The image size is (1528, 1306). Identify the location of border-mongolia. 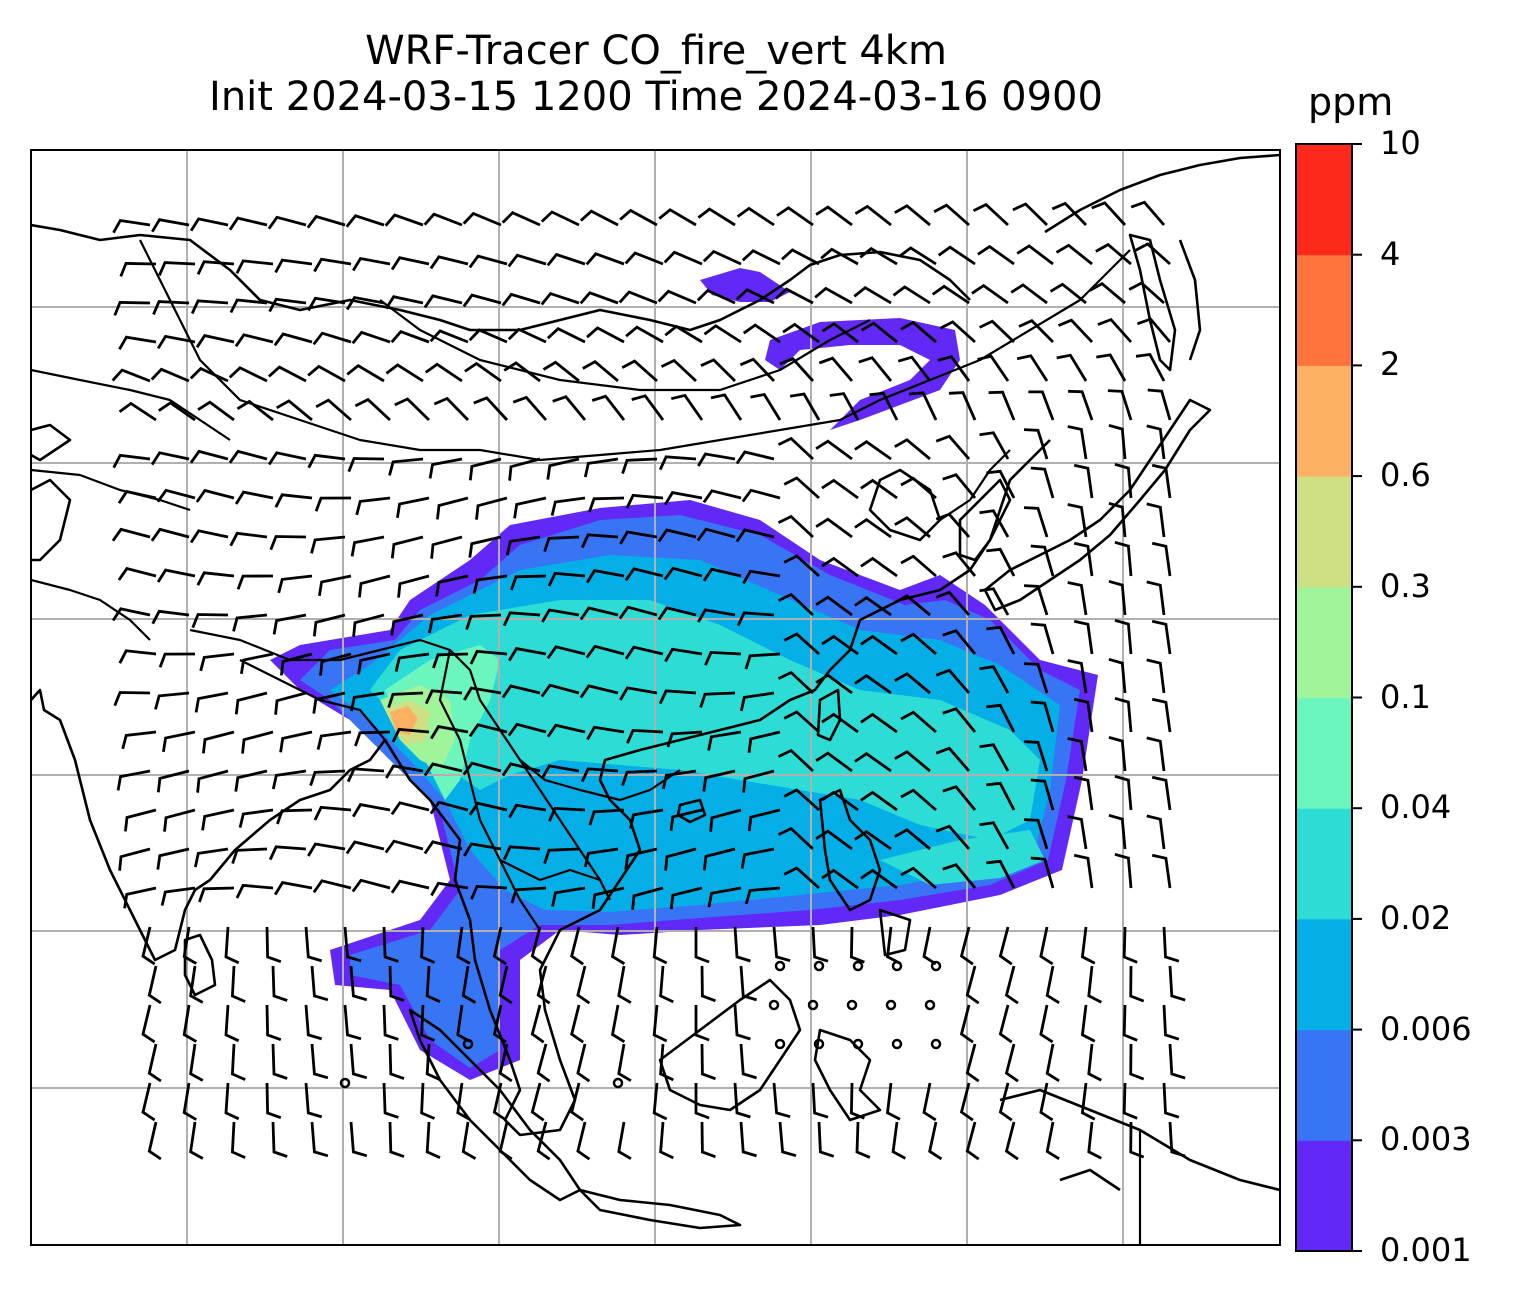
(625, 345).